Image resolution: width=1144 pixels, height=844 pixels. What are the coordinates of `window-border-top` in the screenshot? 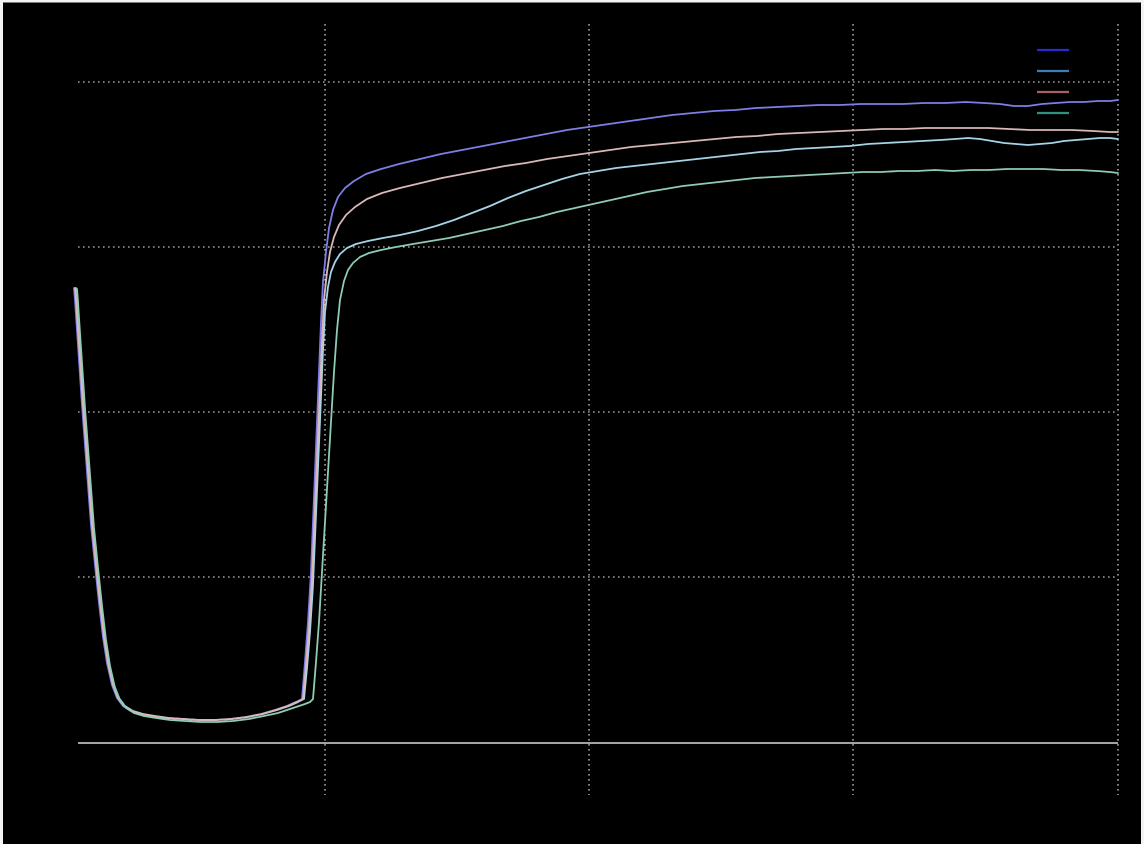 It's located at (572, 1).